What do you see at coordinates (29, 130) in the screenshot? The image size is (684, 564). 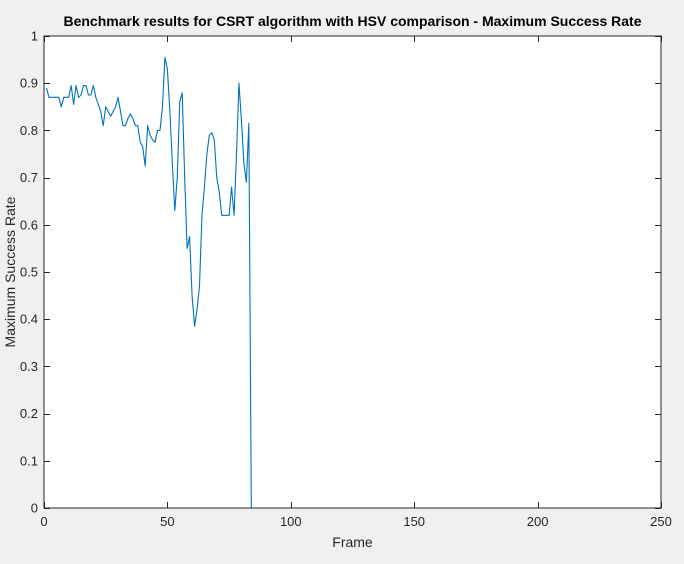 I see `y-tick-label: 0.8` at bounding box center [29, 130].